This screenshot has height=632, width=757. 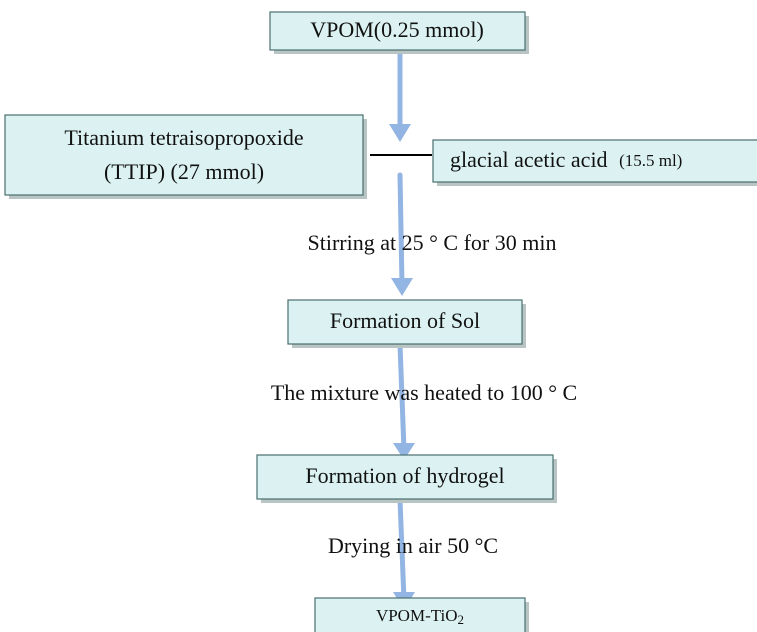 I want to click on step-label: The mixture was heated to 100 ° C, so click(x=424, y=392).